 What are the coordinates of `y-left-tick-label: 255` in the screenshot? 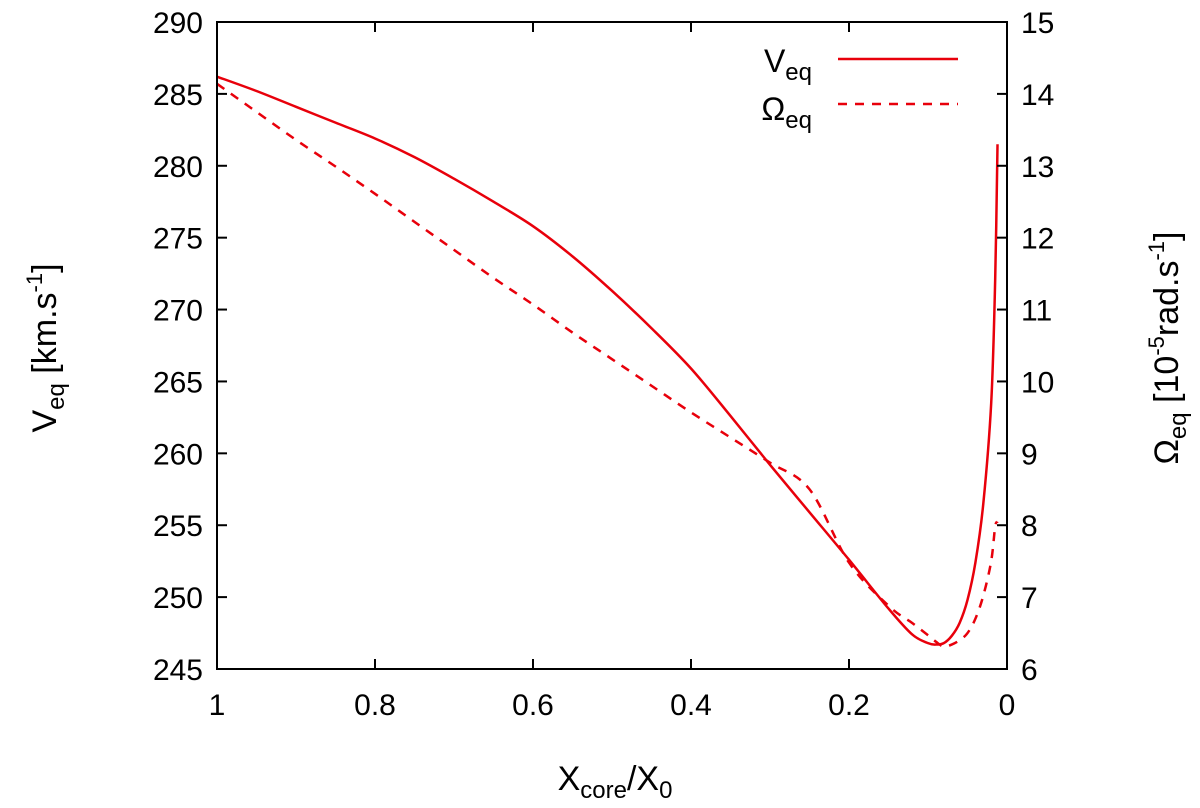 It's located at (178, 526).